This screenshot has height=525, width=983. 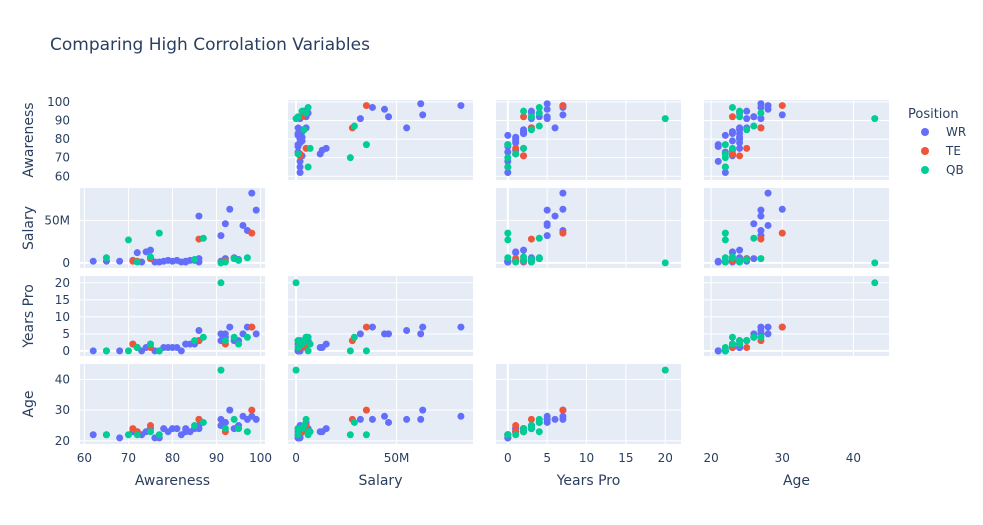 I want to click on panel-years-pro-vs-salary, so click(x=380, y=316).